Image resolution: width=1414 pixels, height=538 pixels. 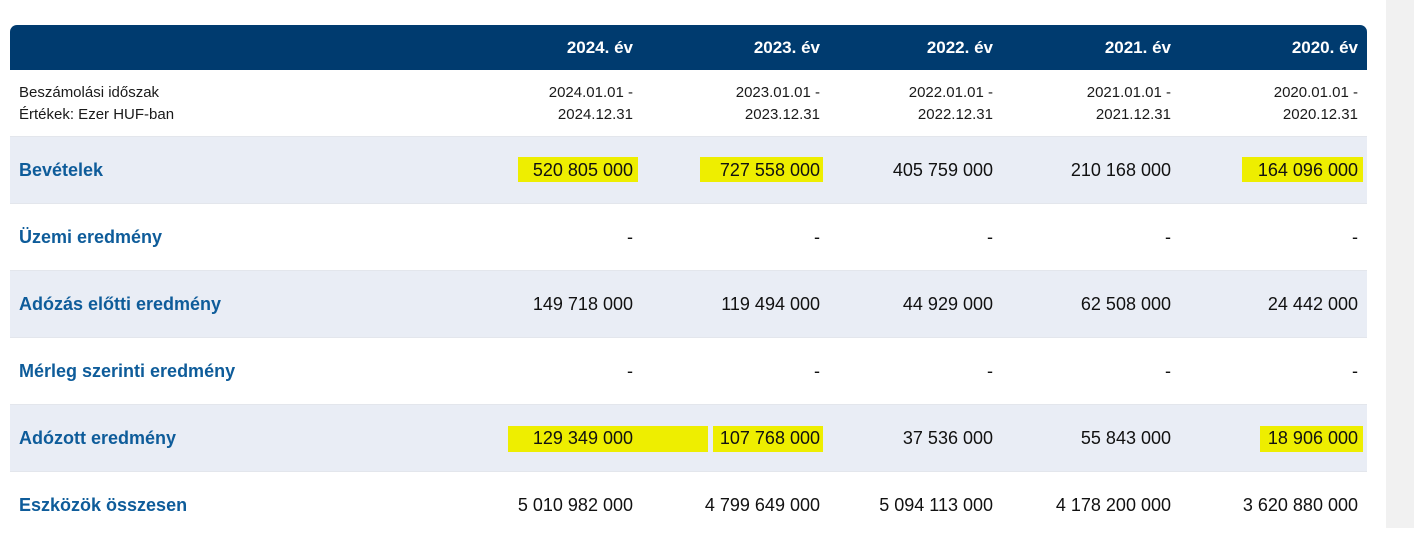 What do you see at coordinates (786, 47) in the screenshot?
I see `year-header-2023: 2023. év` at bounding box center [786, 47].